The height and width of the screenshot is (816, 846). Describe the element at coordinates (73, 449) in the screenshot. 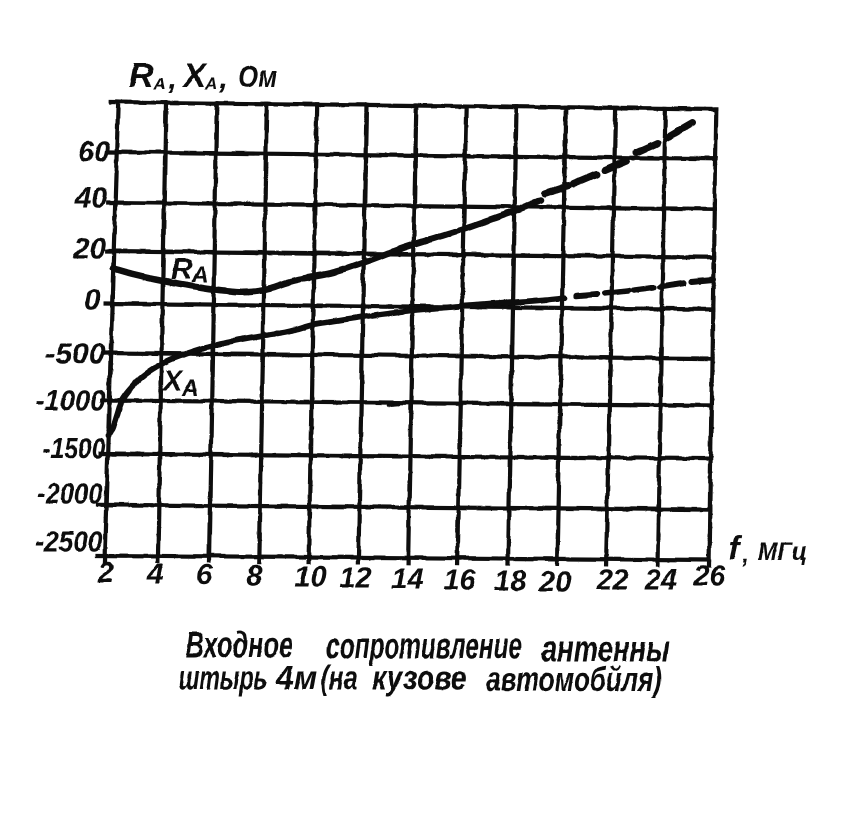

I see `svg-text: -1500` at that location.